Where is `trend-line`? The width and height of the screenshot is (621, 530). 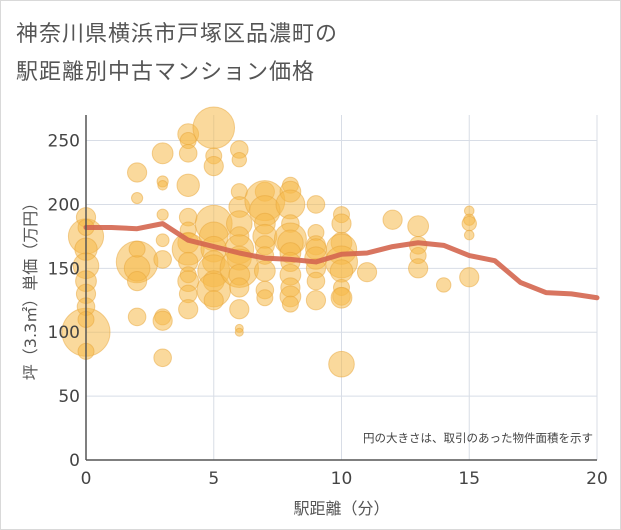
trend-line is located at coordinates (341, 261).